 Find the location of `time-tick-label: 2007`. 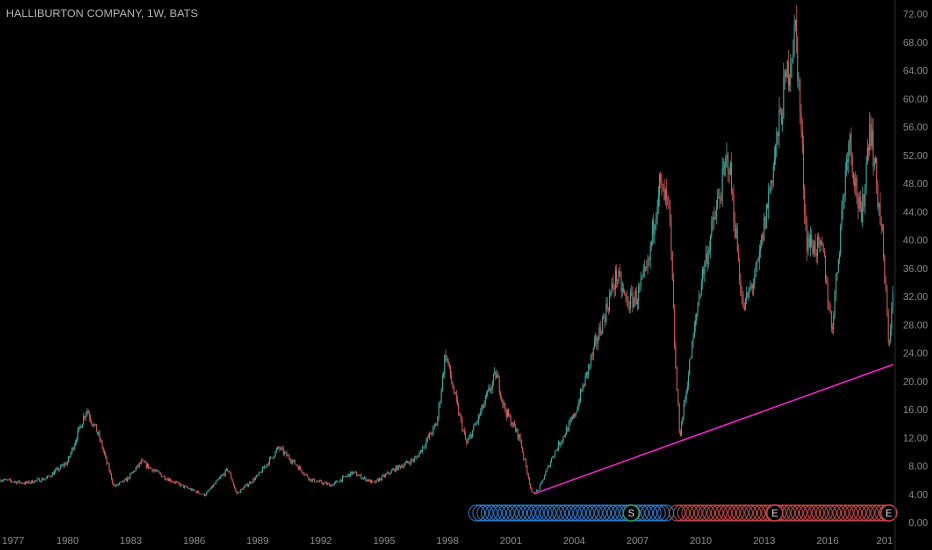

time-tick-label: 2007 is located at coordinates (637, 541).